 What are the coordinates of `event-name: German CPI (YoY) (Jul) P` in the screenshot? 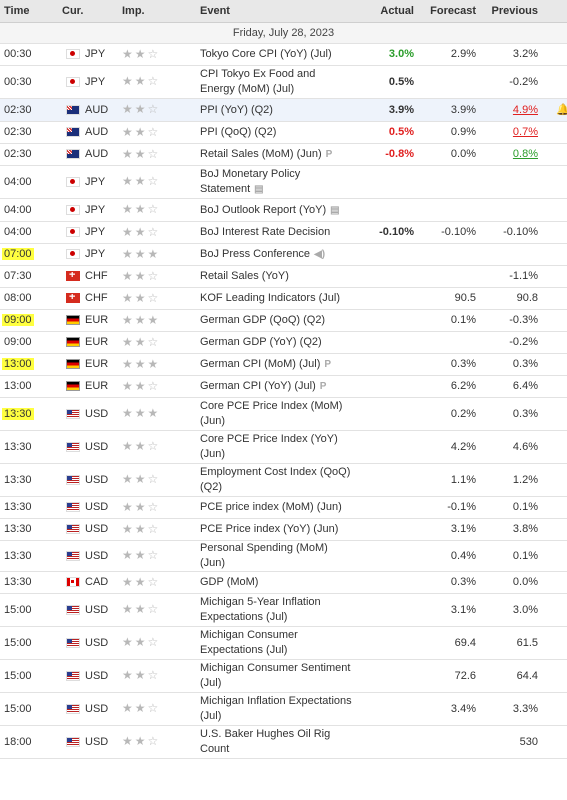 It's located at (276, 386).